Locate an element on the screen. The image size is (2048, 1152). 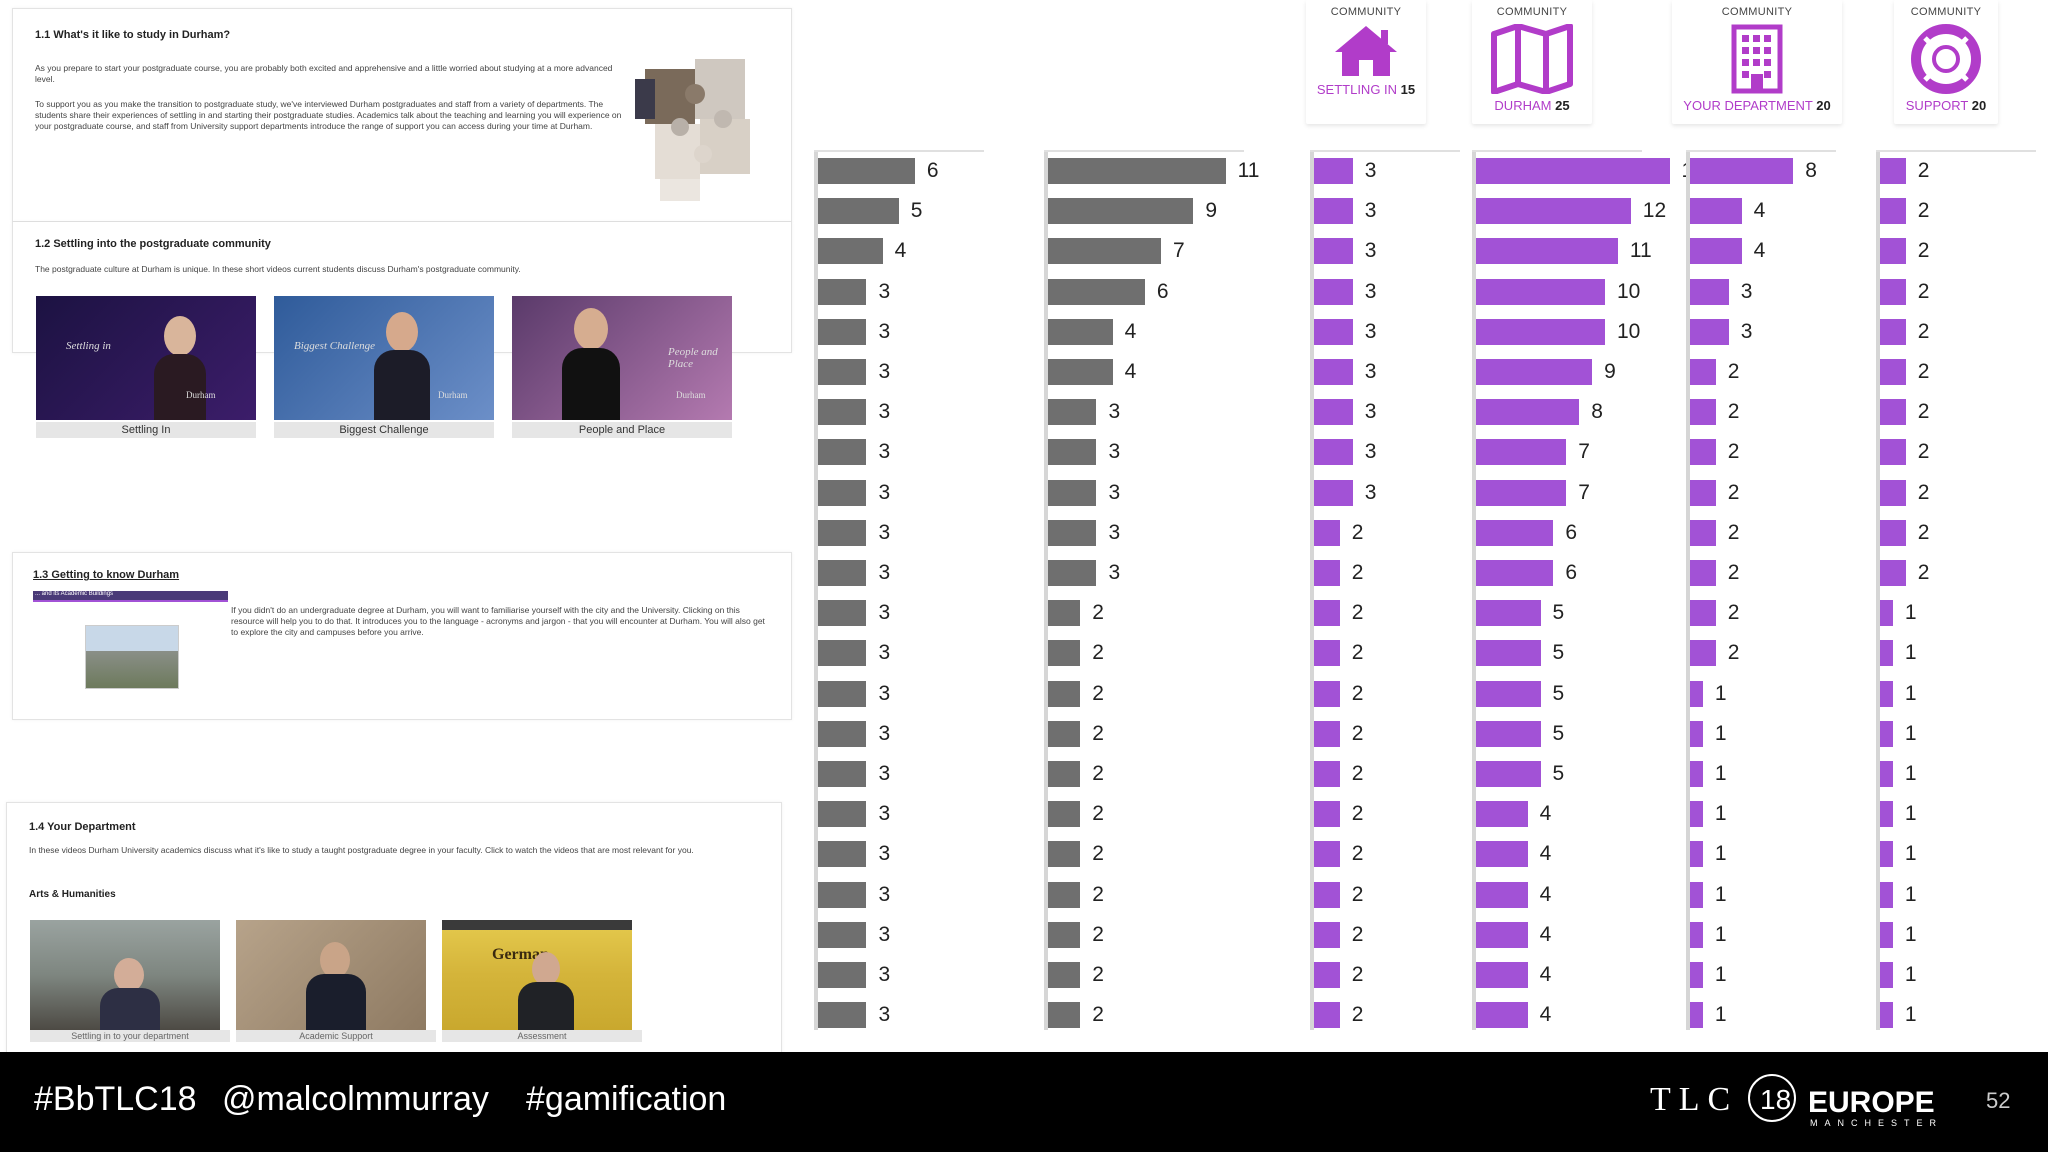
community-header-support: COMMUNITY SUPPORT 20 is located at coordinates (1946, 62).